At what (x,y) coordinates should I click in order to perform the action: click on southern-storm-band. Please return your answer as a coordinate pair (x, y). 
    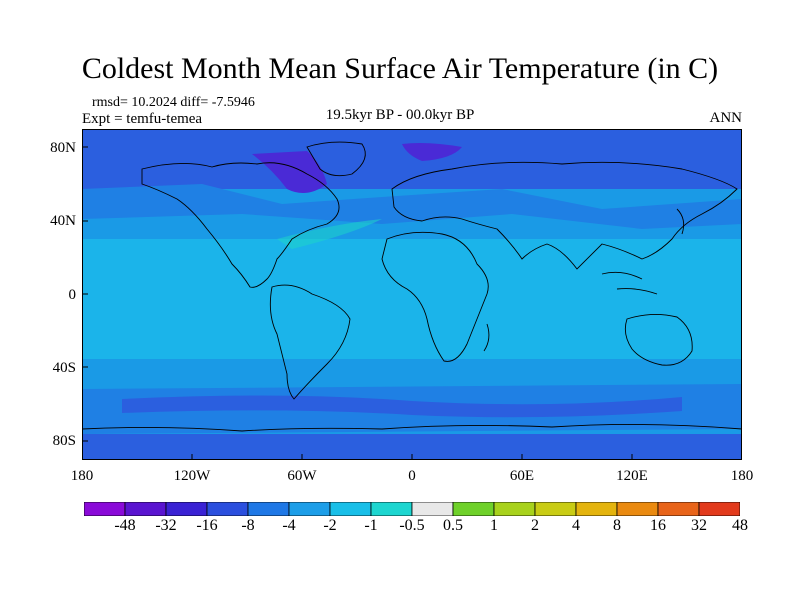
    Looking at the image, I should click on (402, 406).